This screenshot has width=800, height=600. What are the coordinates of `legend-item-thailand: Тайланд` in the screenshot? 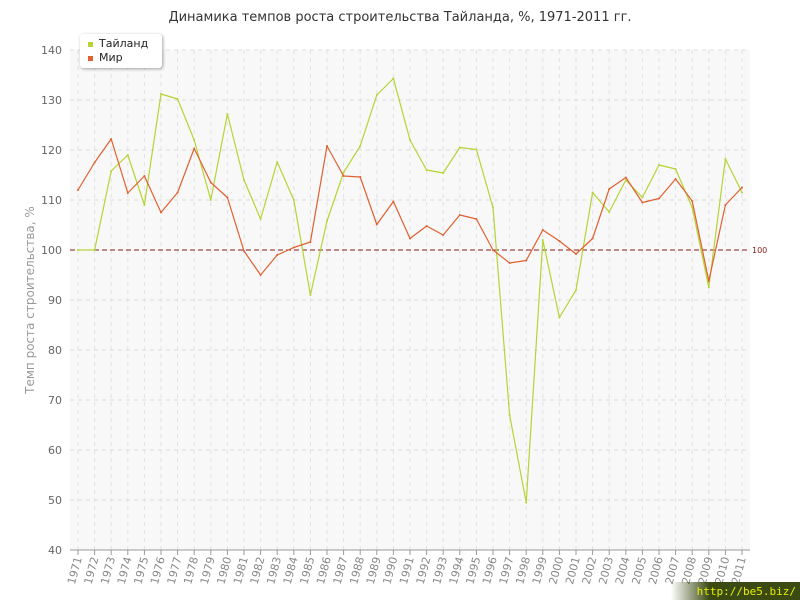 It's located at (118, 44).